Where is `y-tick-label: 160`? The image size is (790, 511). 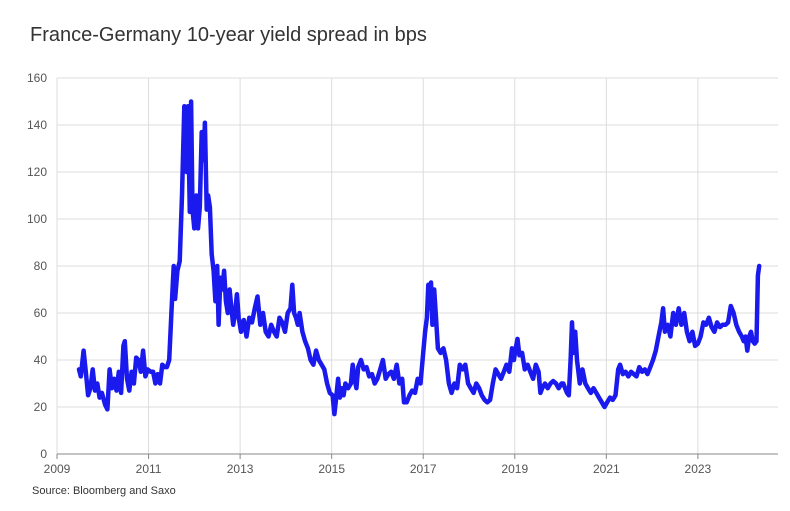
y-tick-label: 160 is located at coordinates (37, 78).